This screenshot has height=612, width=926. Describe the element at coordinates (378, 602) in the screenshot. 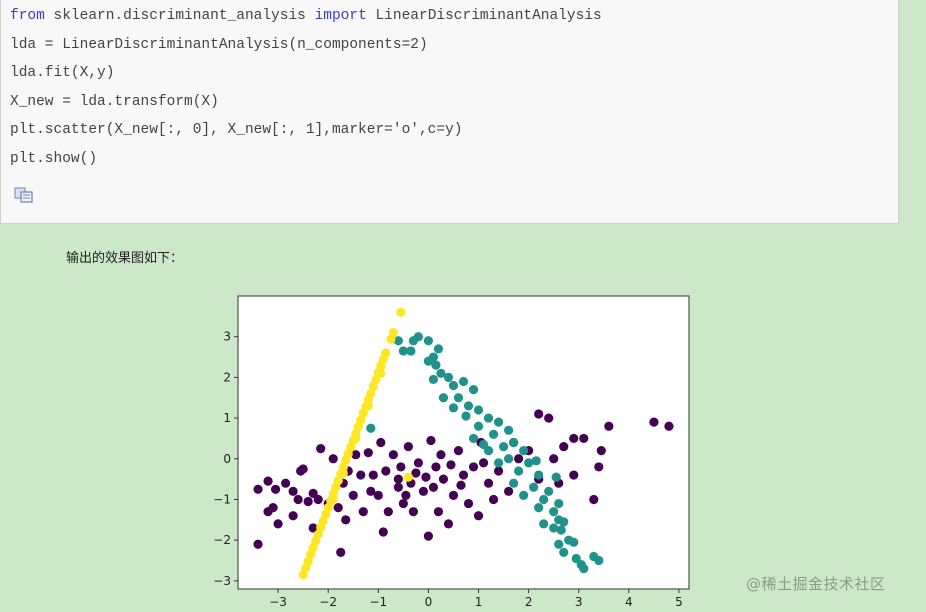

I see `x-tick-label: −1` at that location.